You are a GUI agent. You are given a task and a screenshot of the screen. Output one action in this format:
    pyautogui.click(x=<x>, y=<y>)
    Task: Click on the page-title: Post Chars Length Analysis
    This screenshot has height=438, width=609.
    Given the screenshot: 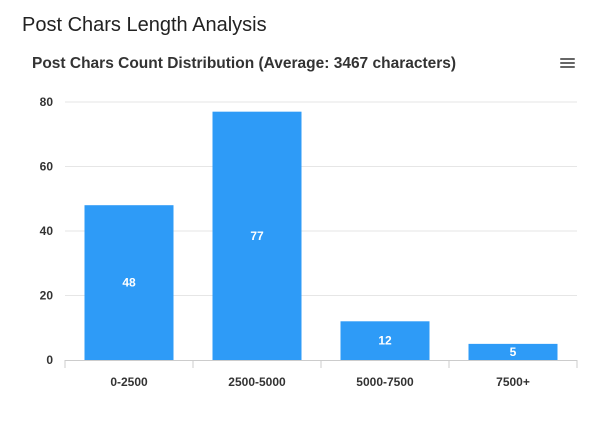 What is the action you would take?
    pyautogui.click(x=144, y=25)
    